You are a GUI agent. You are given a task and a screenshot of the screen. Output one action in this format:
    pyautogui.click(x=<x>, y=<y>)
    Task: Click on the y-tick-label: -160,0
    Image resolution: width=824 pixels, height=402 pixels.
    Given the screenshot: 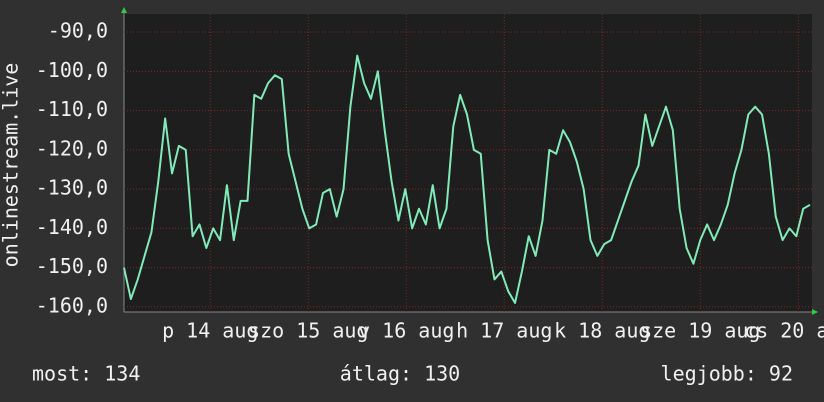 What is the action you would take?
    pyautogui.click(x=72, y=305)
    